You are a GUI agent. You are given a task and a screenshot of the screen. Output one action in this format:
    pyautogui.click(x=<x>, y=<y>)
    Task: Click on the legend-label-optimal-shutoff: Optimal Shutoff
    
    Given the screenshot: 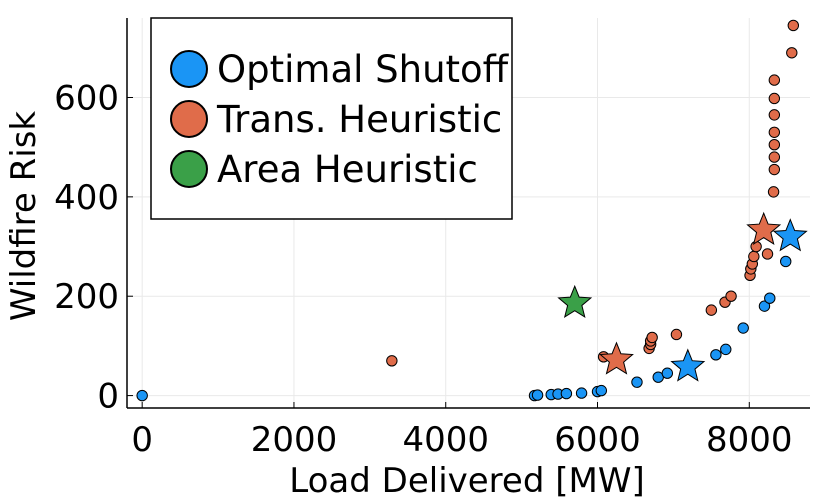 What is the action you would take?
    pyautogui.click(x=363, y=69)
    